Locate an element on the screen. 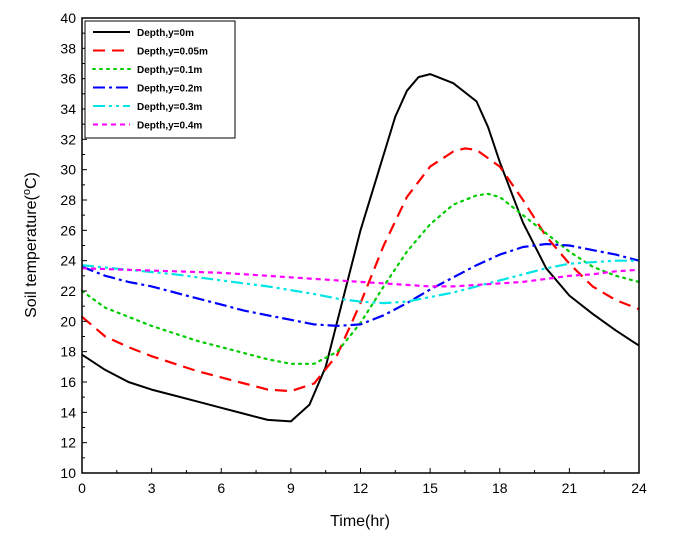  y-tick-label: 16 is located at coordinates (68, 382).